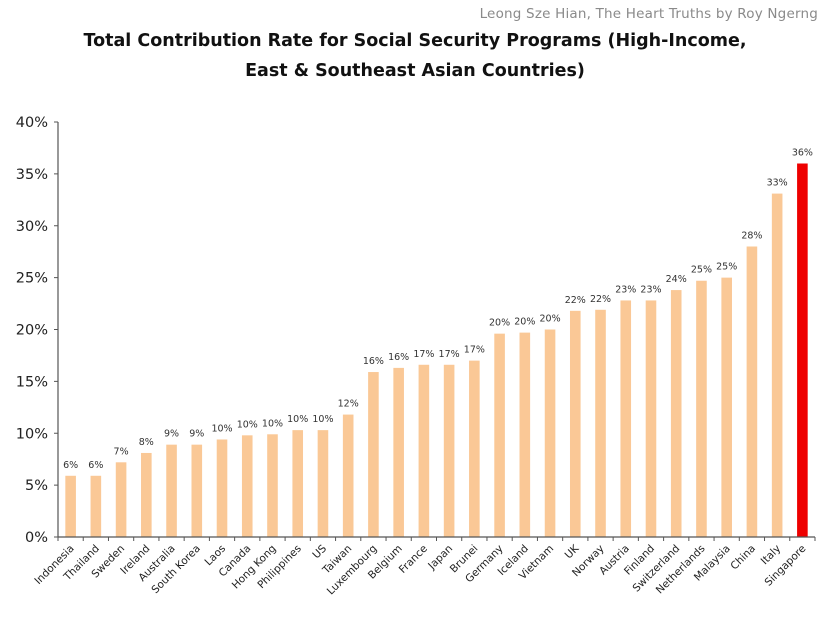 Image resolution: width=830 pixels, height=622 pixels. What do you see at coordinates (415, 71) in the screenshot?
I see `chart-title-line-2: East & Southeast Asian Countries)` at bounding box center [415, 71].